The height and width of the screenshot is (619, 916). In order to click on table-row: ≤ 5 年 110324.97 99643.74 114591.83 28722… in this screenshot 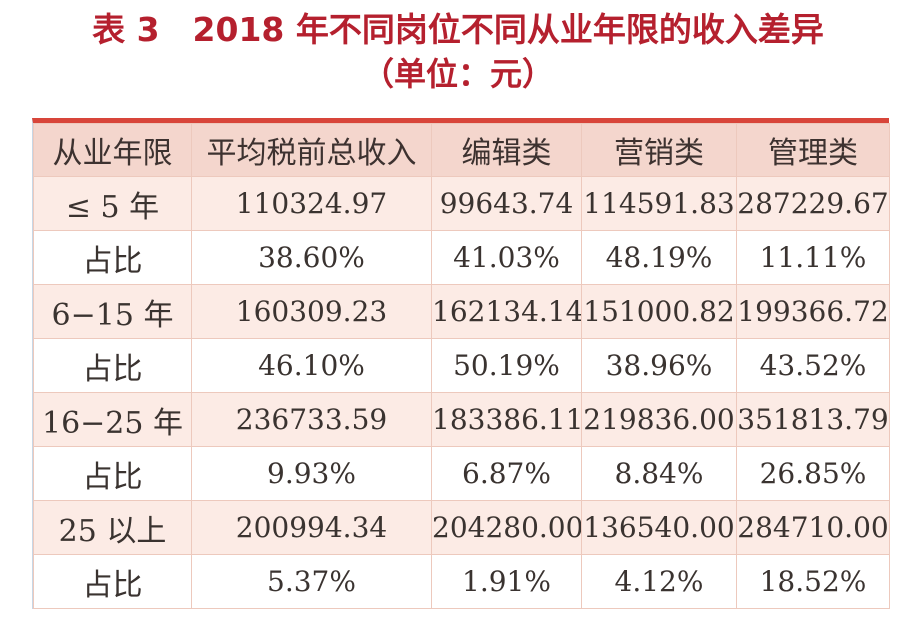, I will do `click(461, 203)`.